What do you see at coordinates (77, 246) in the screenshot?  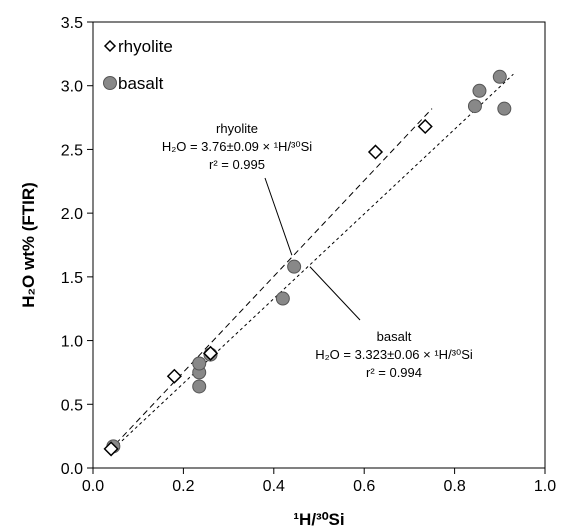 I see `y-axis: 0.0 0.5 1.0 1.5 2.0 2.5 3.0 3.5` at bounding box center [77, 246].